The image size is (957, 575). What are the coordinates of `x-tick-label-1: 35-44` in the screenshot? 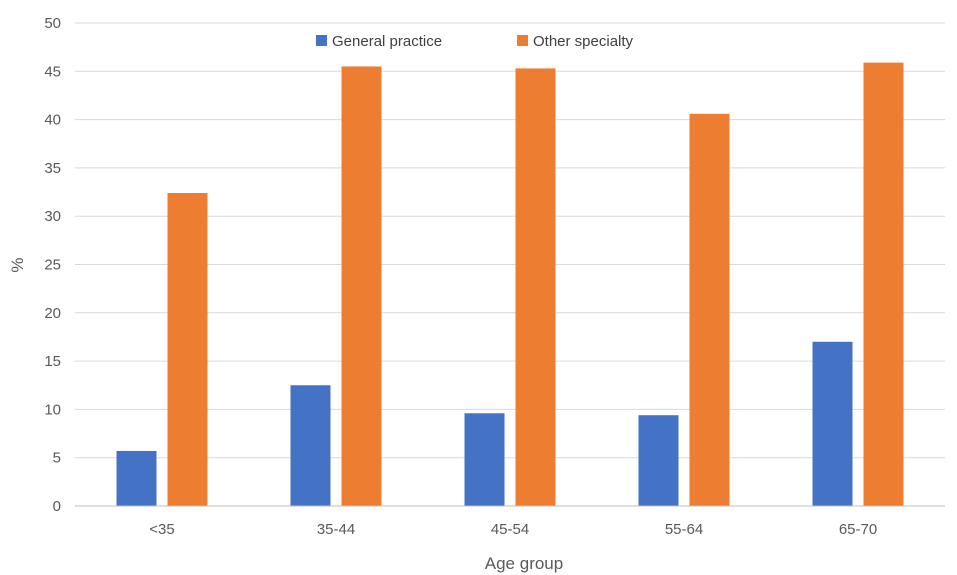 It's located at (336, 529).